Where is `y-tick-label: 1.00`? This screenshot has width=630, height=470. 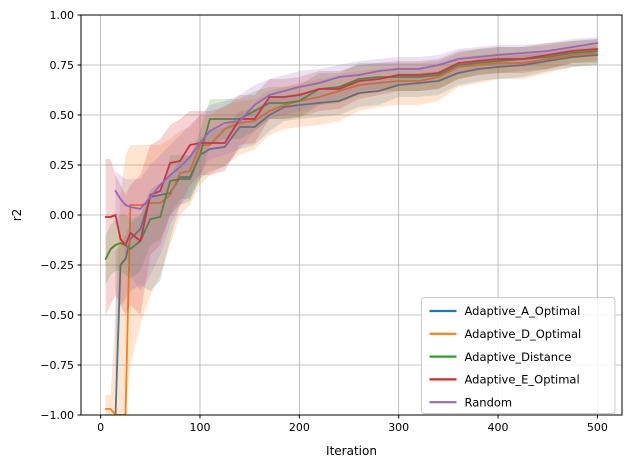
y-tick-label: 1.00 is located at coordinates (62, 15).